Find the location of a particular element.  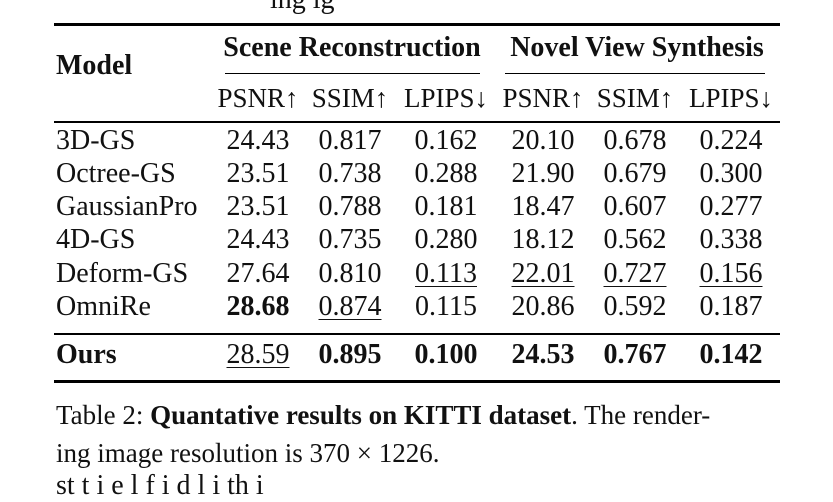

header-separator-rule is located at coordinates (417, 122).